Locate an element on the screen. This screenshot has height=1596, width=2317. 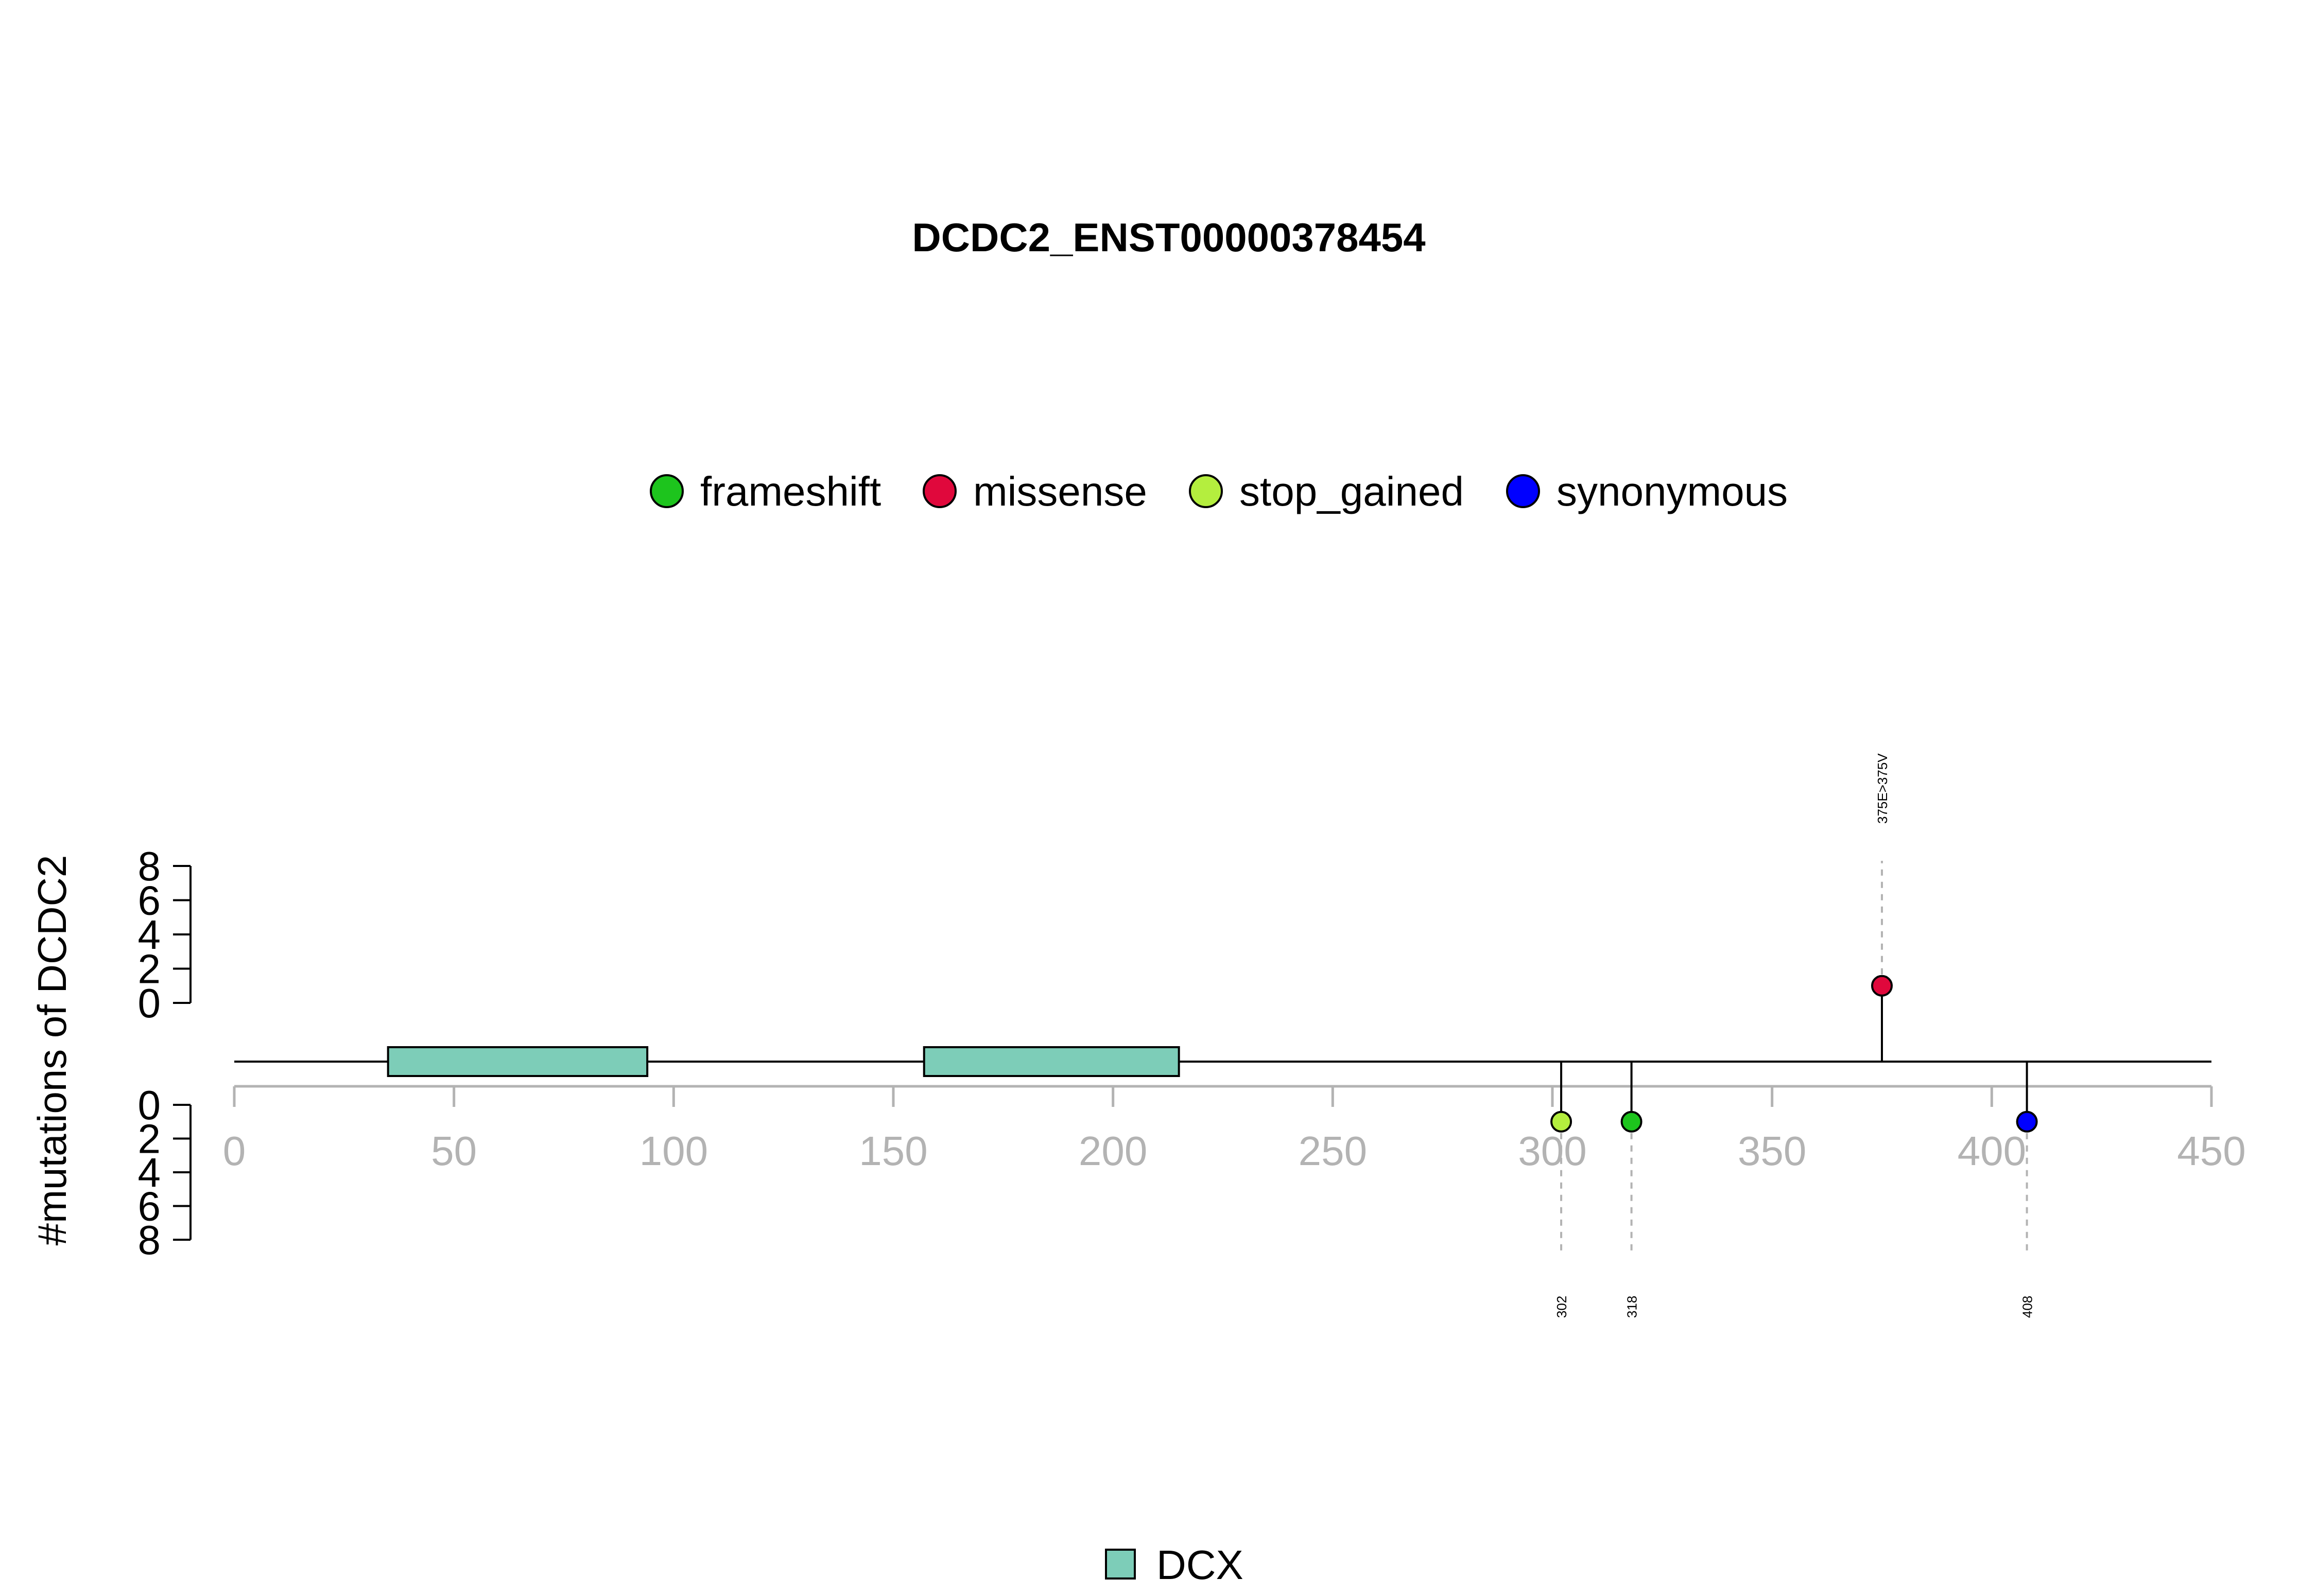
x-tick-label: 400 is located at coordinates (1992, 1151).